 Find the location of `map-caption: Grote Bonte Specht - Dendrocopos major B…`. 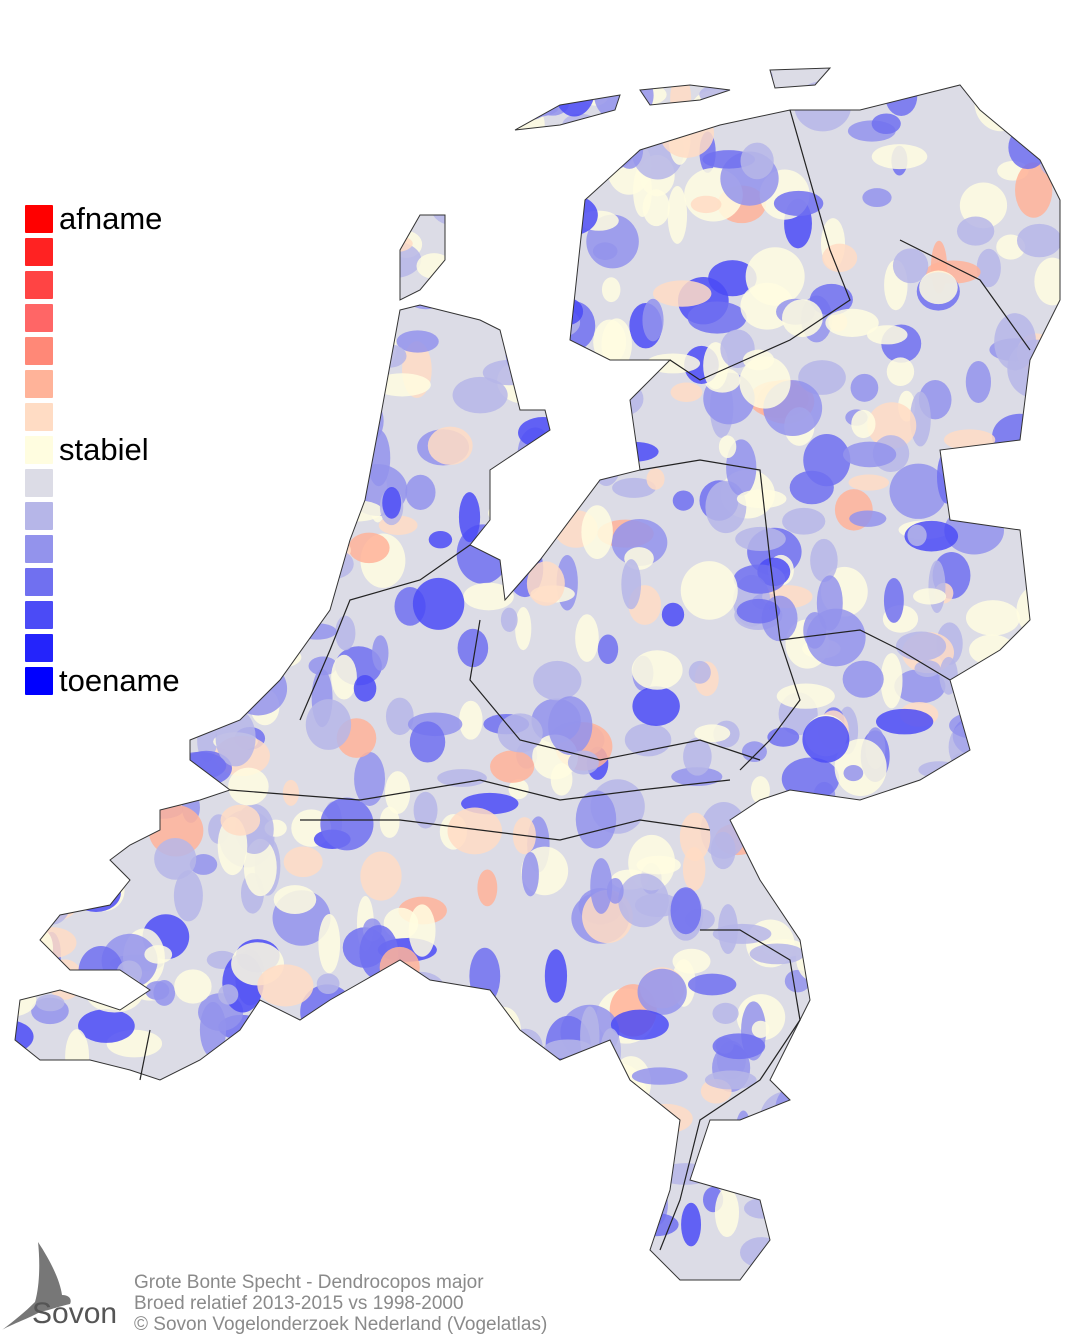

map-caption: Grote Bonte Specht - Dendrocopos major B… is located at coordinates (340, 1303).